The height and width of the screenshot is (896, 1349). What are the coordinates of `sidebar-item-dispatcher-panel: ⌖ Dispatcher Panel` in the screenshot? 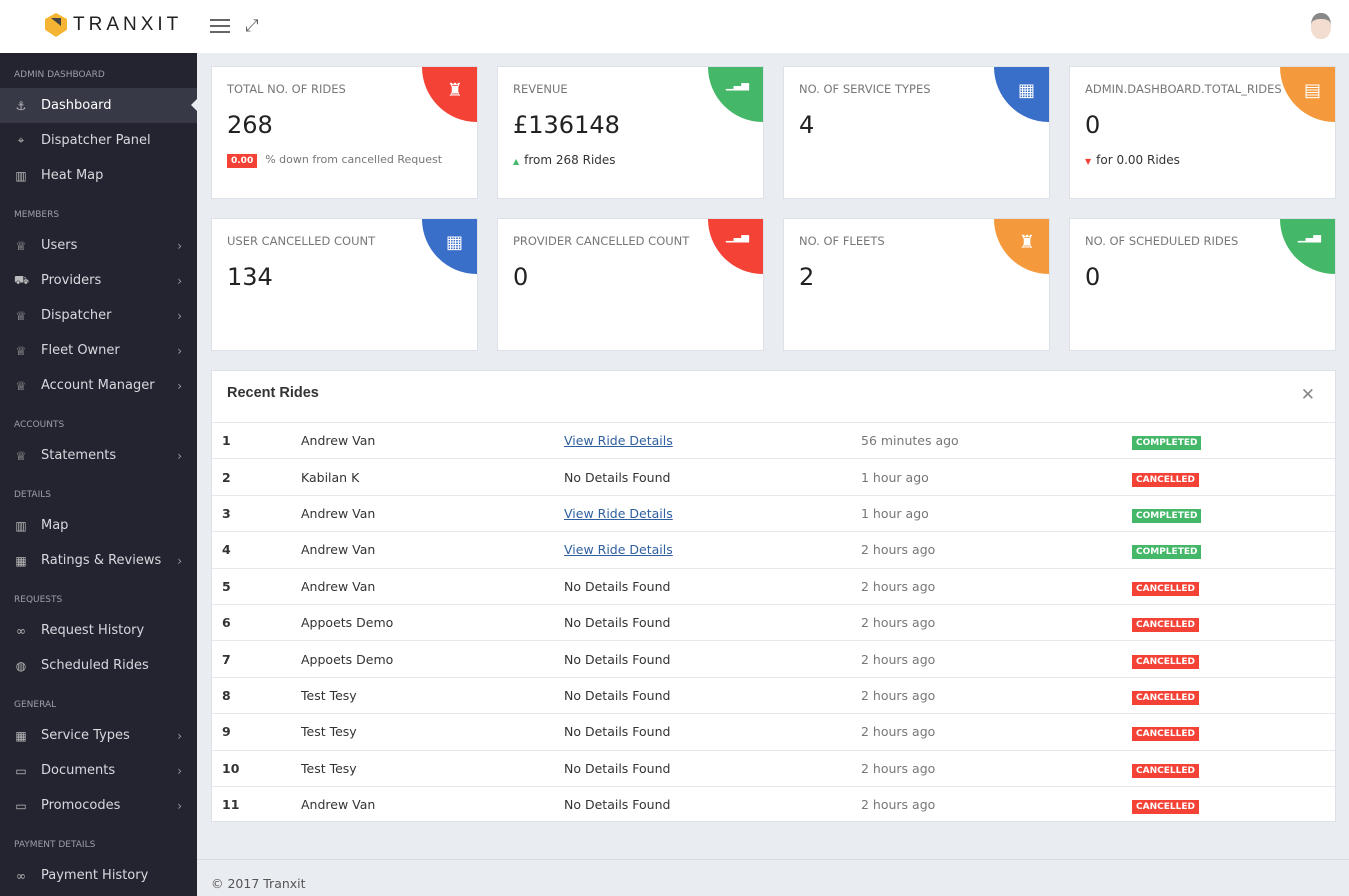 It's located at (98, 140).